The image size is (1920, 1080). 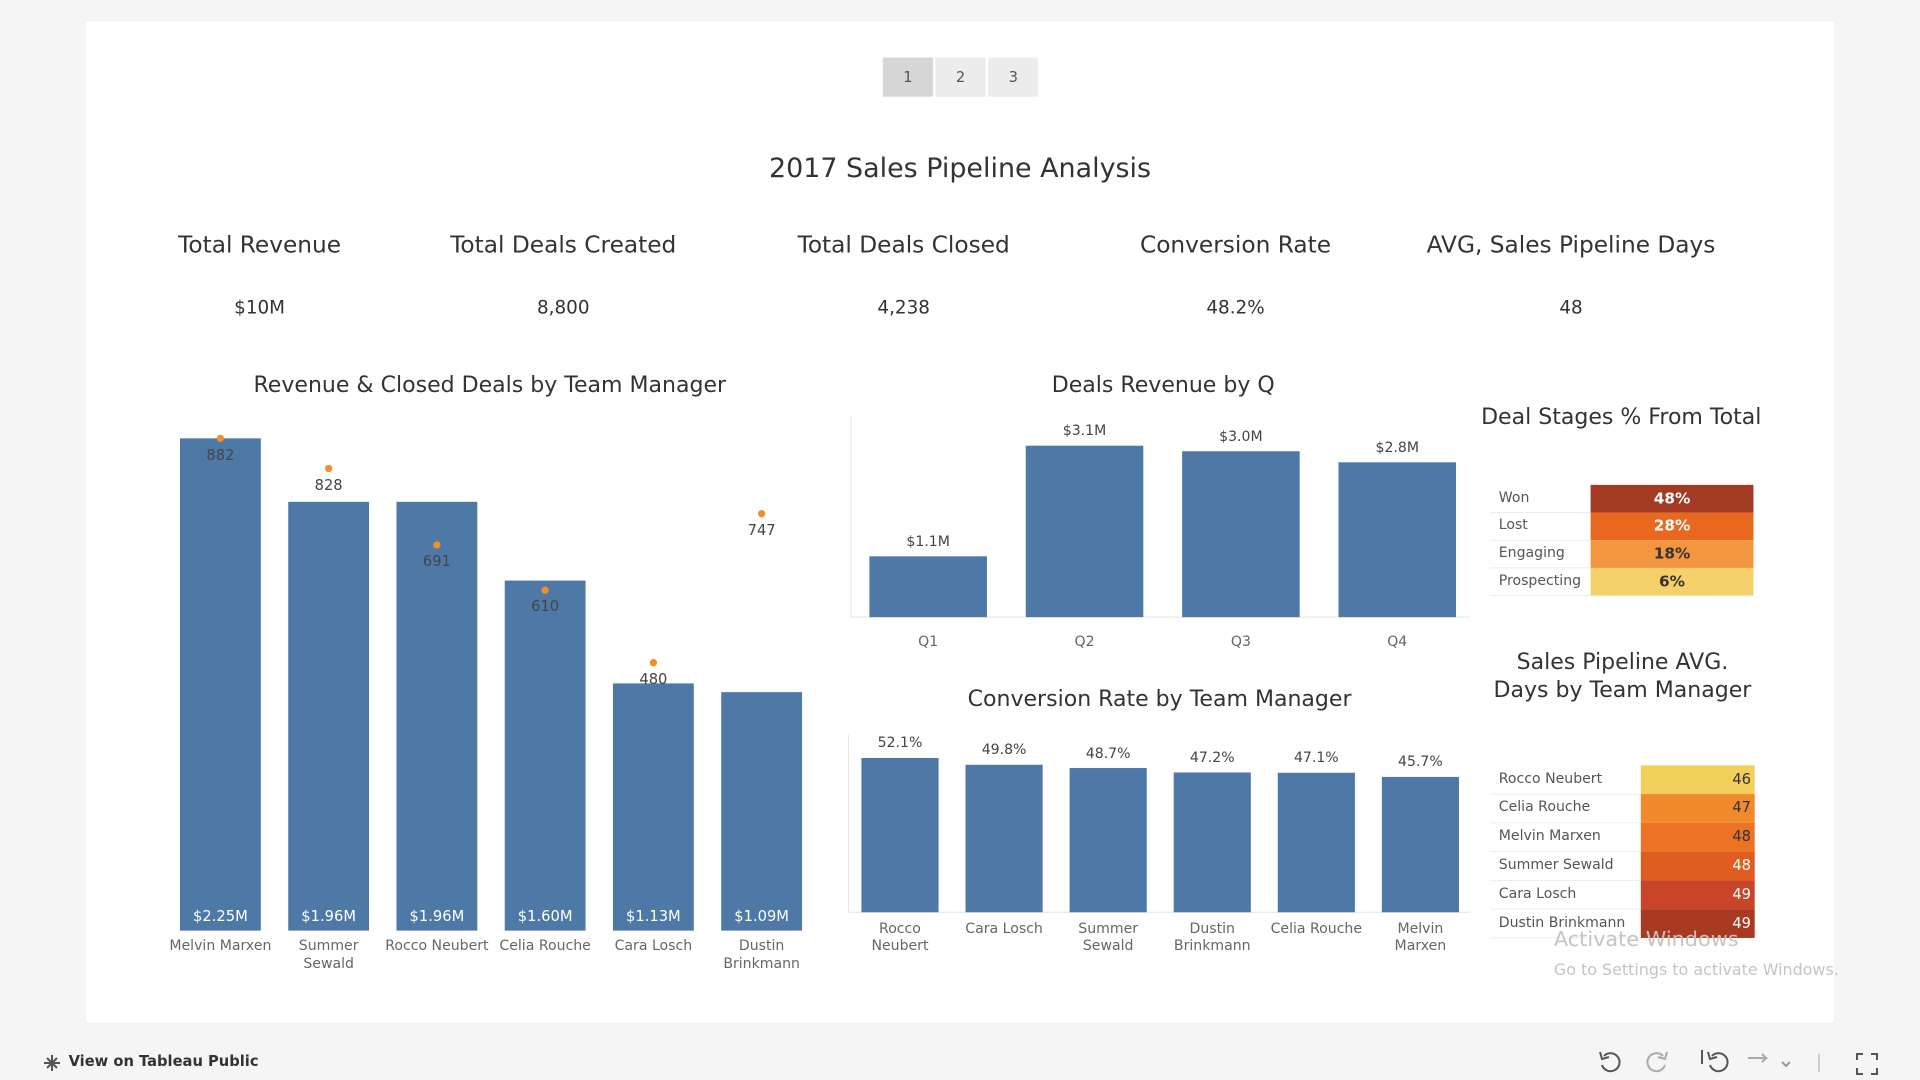 I want to click on cell-label: 48%, so click(x=1672, y=498).